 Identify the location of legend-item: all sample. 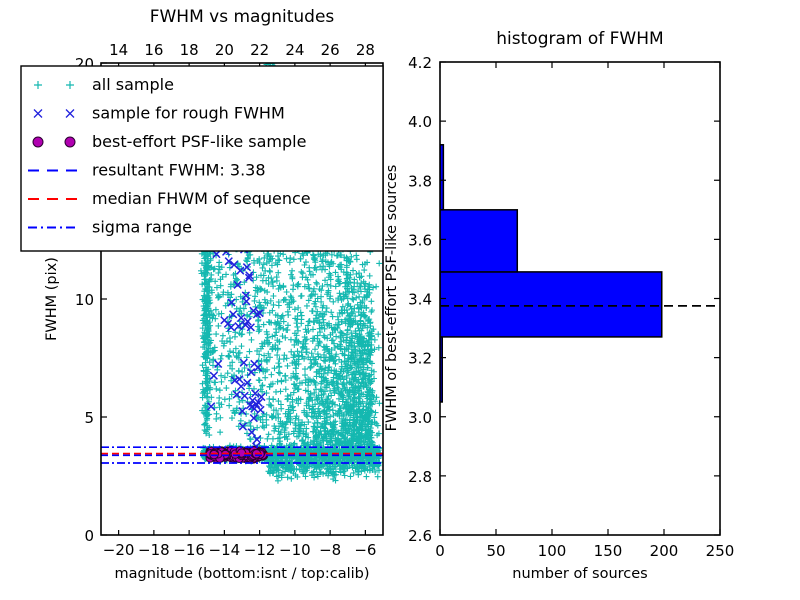
(104, 84).